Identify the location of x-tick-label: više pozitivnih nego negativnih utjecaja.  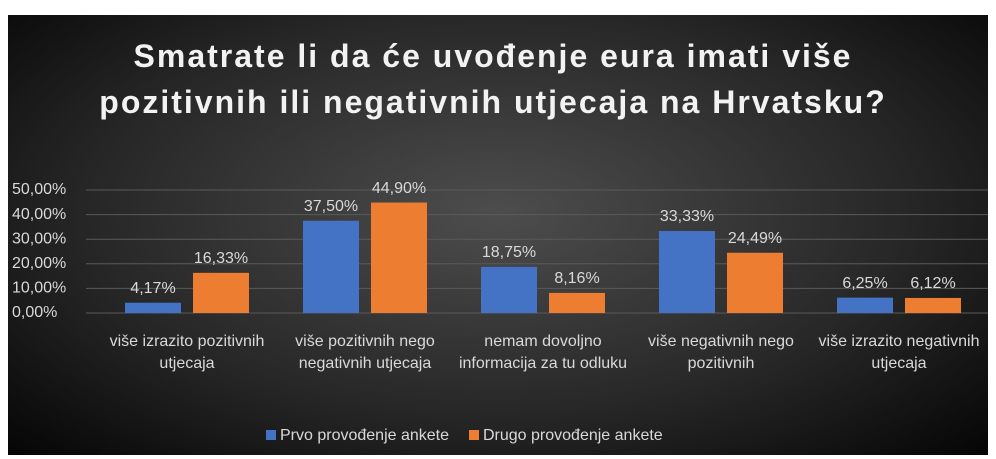
(365, 352).